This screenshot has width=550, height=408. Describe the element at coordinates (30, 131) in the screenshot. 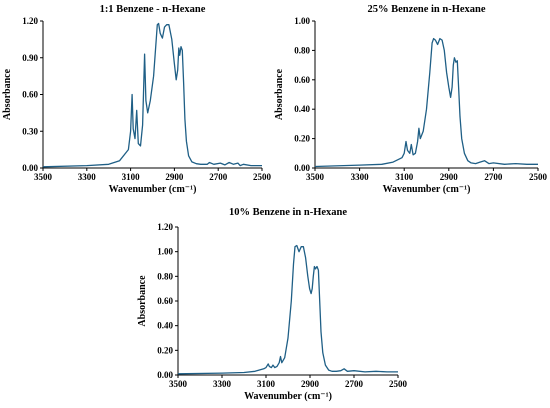

I see `y-tick-label: 0.30` at that location.